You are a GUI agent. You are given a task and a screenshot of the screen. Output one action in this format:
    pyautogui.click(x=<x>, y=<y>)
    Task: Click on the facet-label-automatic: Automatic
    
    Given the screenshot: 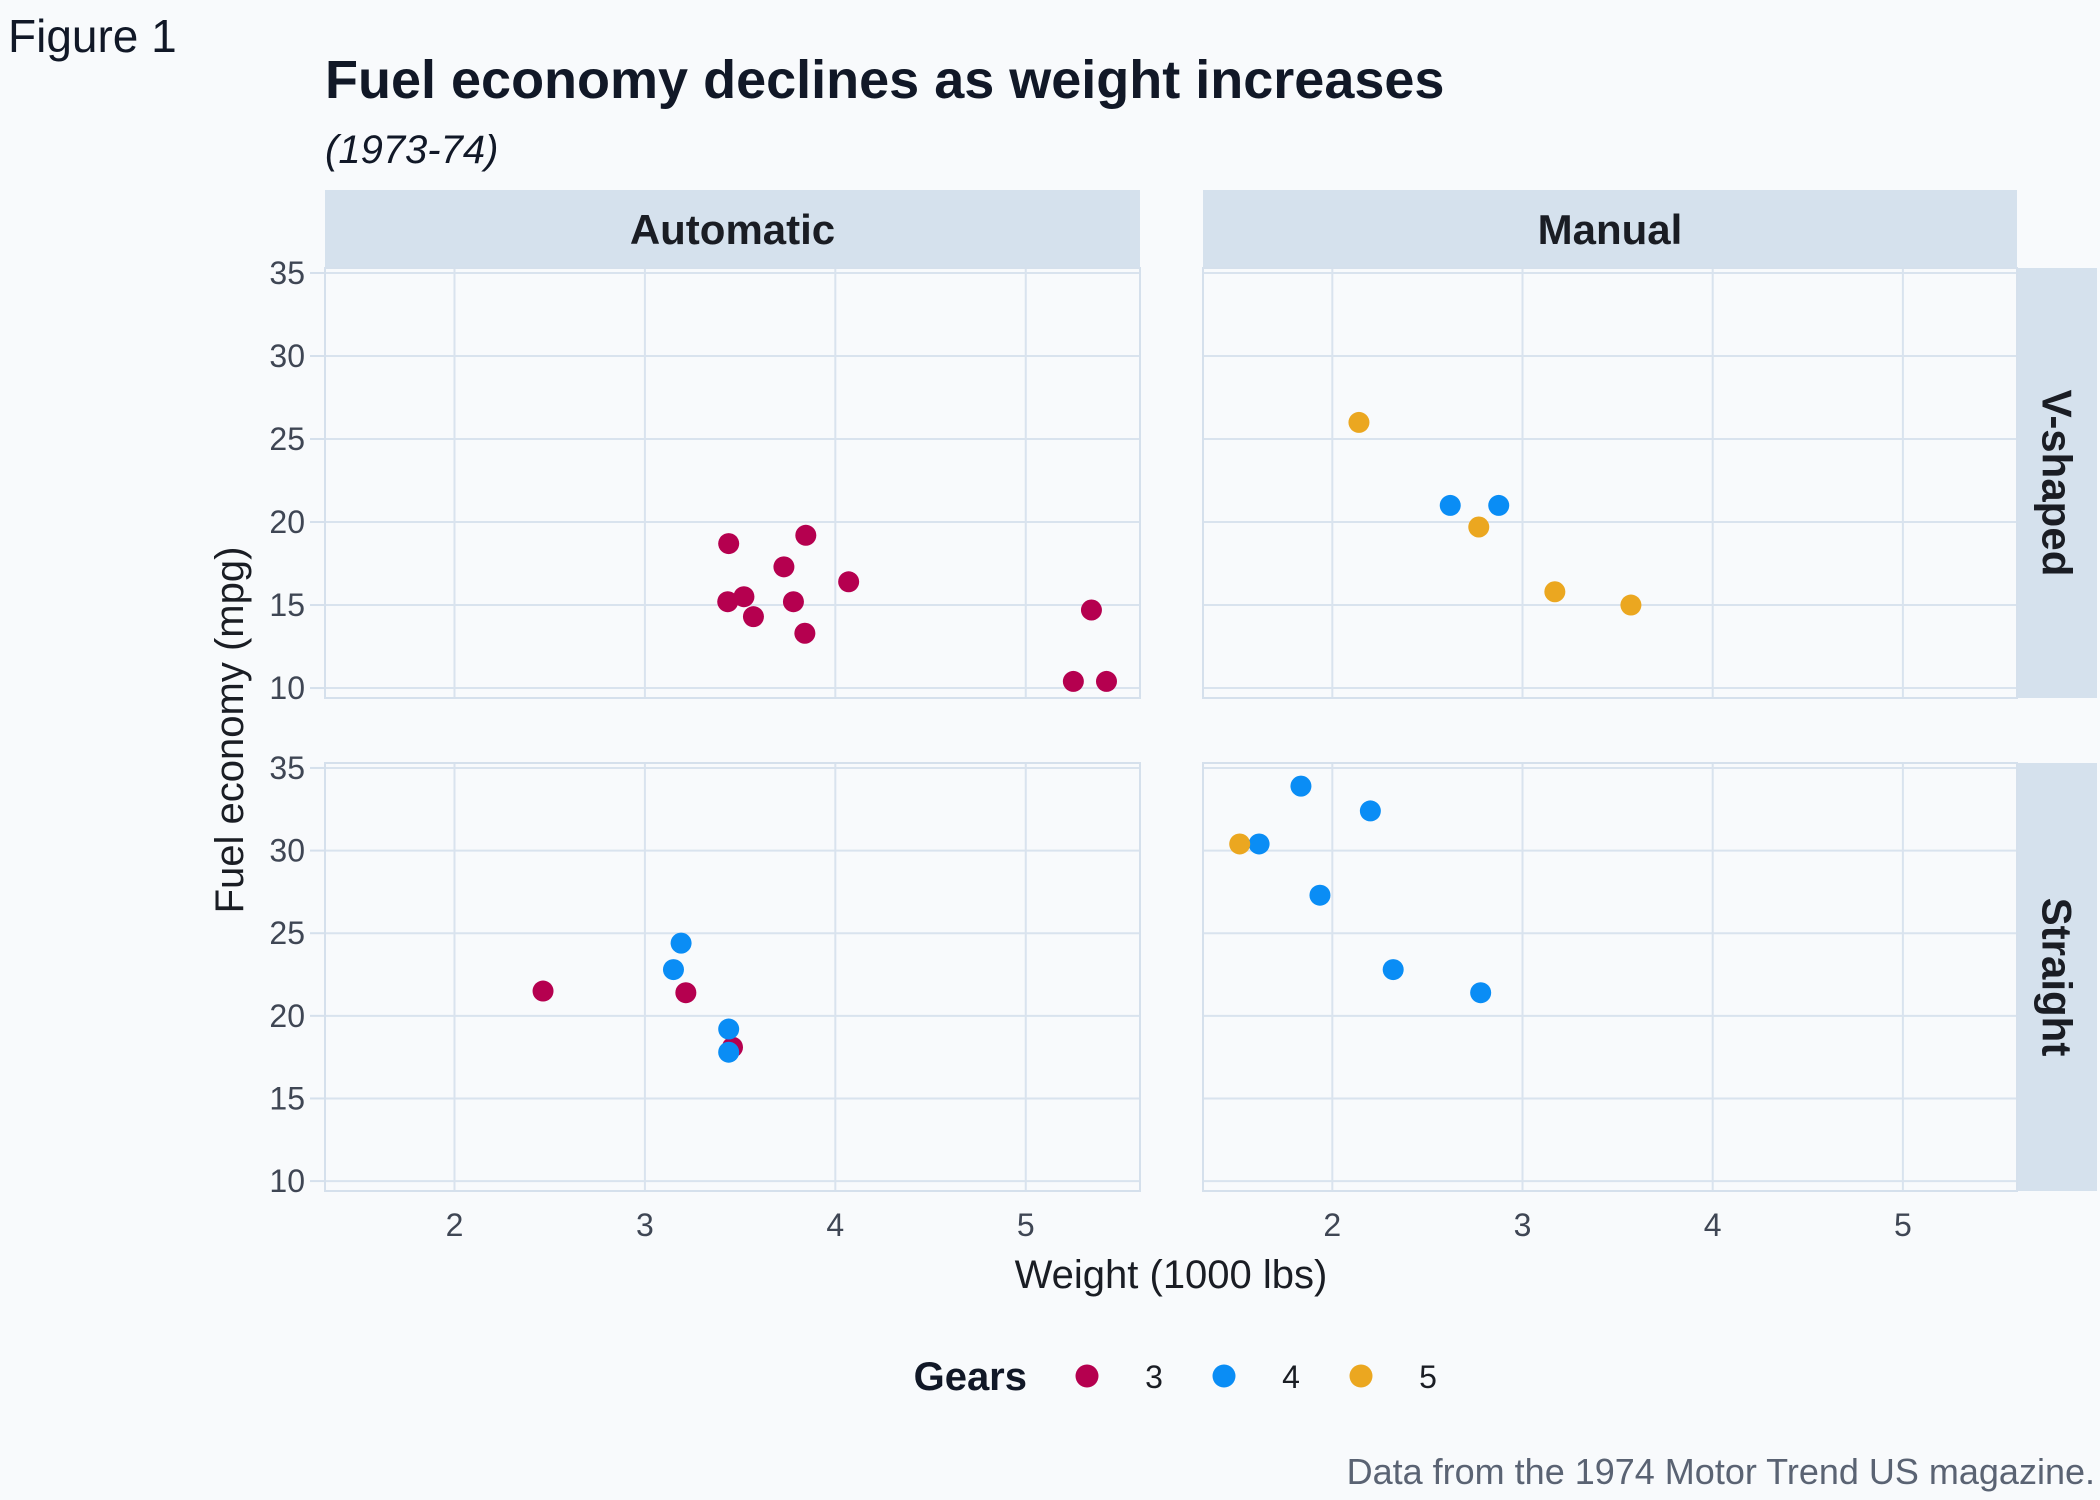 What is the action you would take?
    pyautogui.click(x=732, y=229)
    